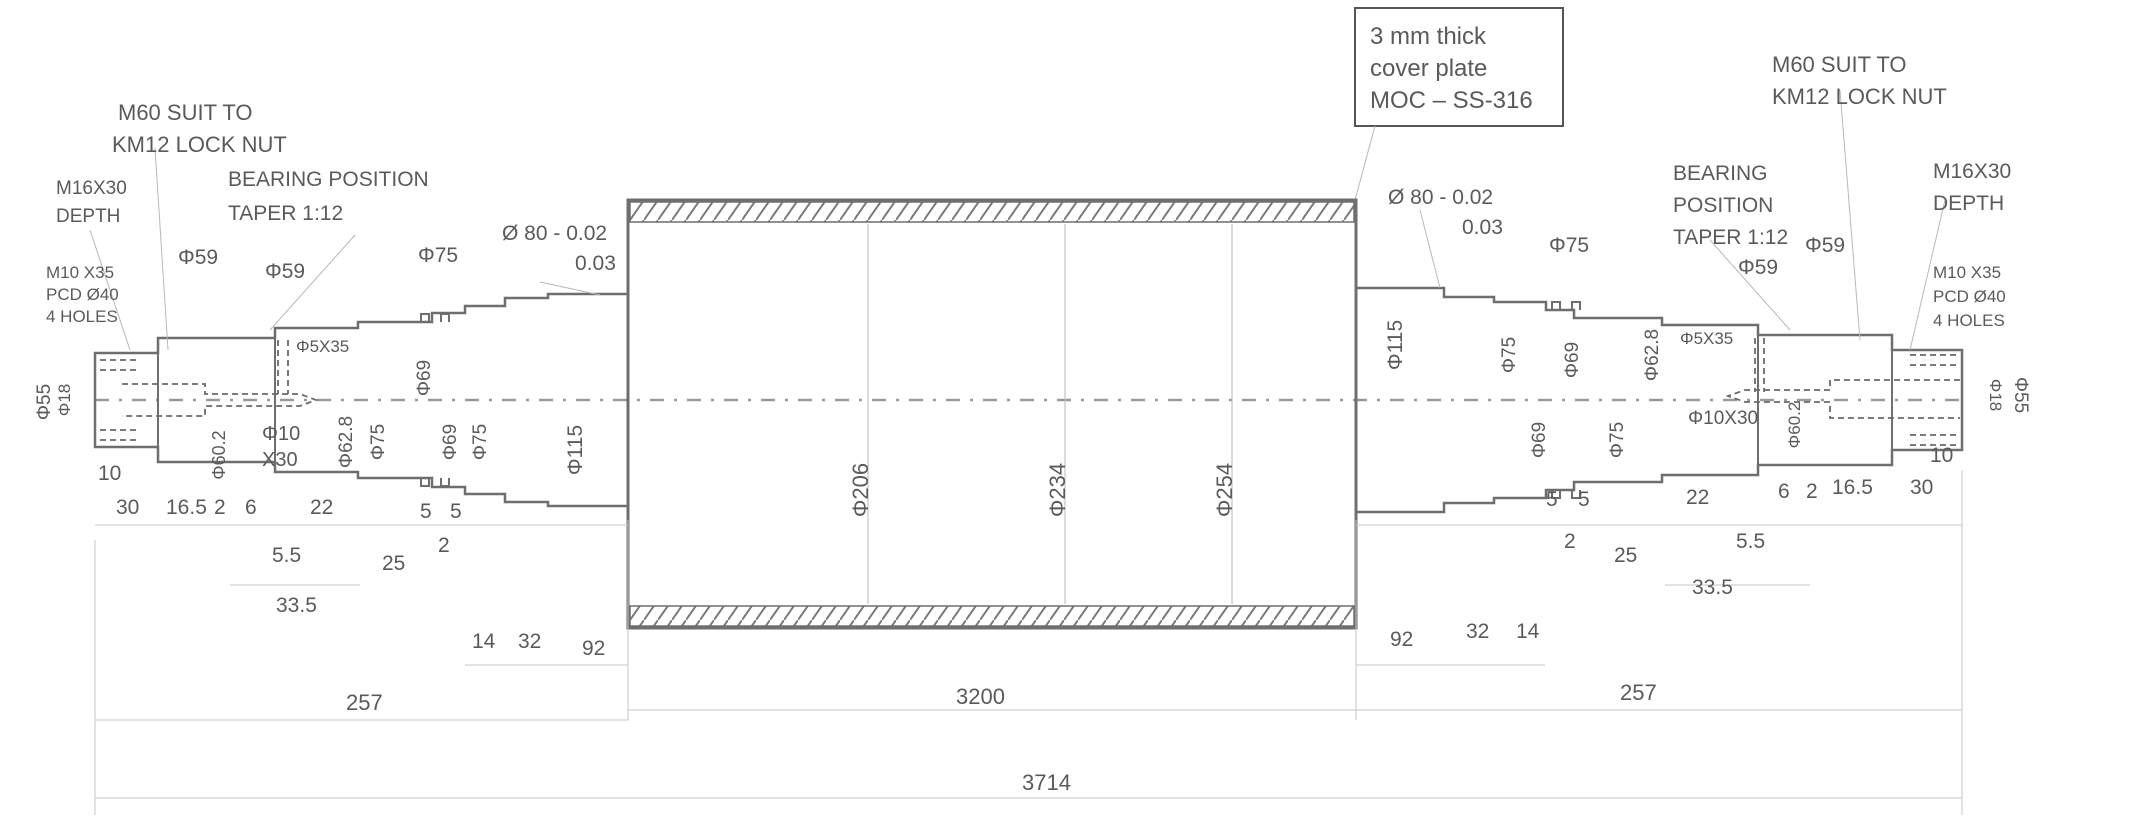 The height and width of the screenshot is (817, 2134). What do you see at coordinates (426, 511) in the screenshot?
I see `left-len-5-a: 5` at bounding box center [426, 511].